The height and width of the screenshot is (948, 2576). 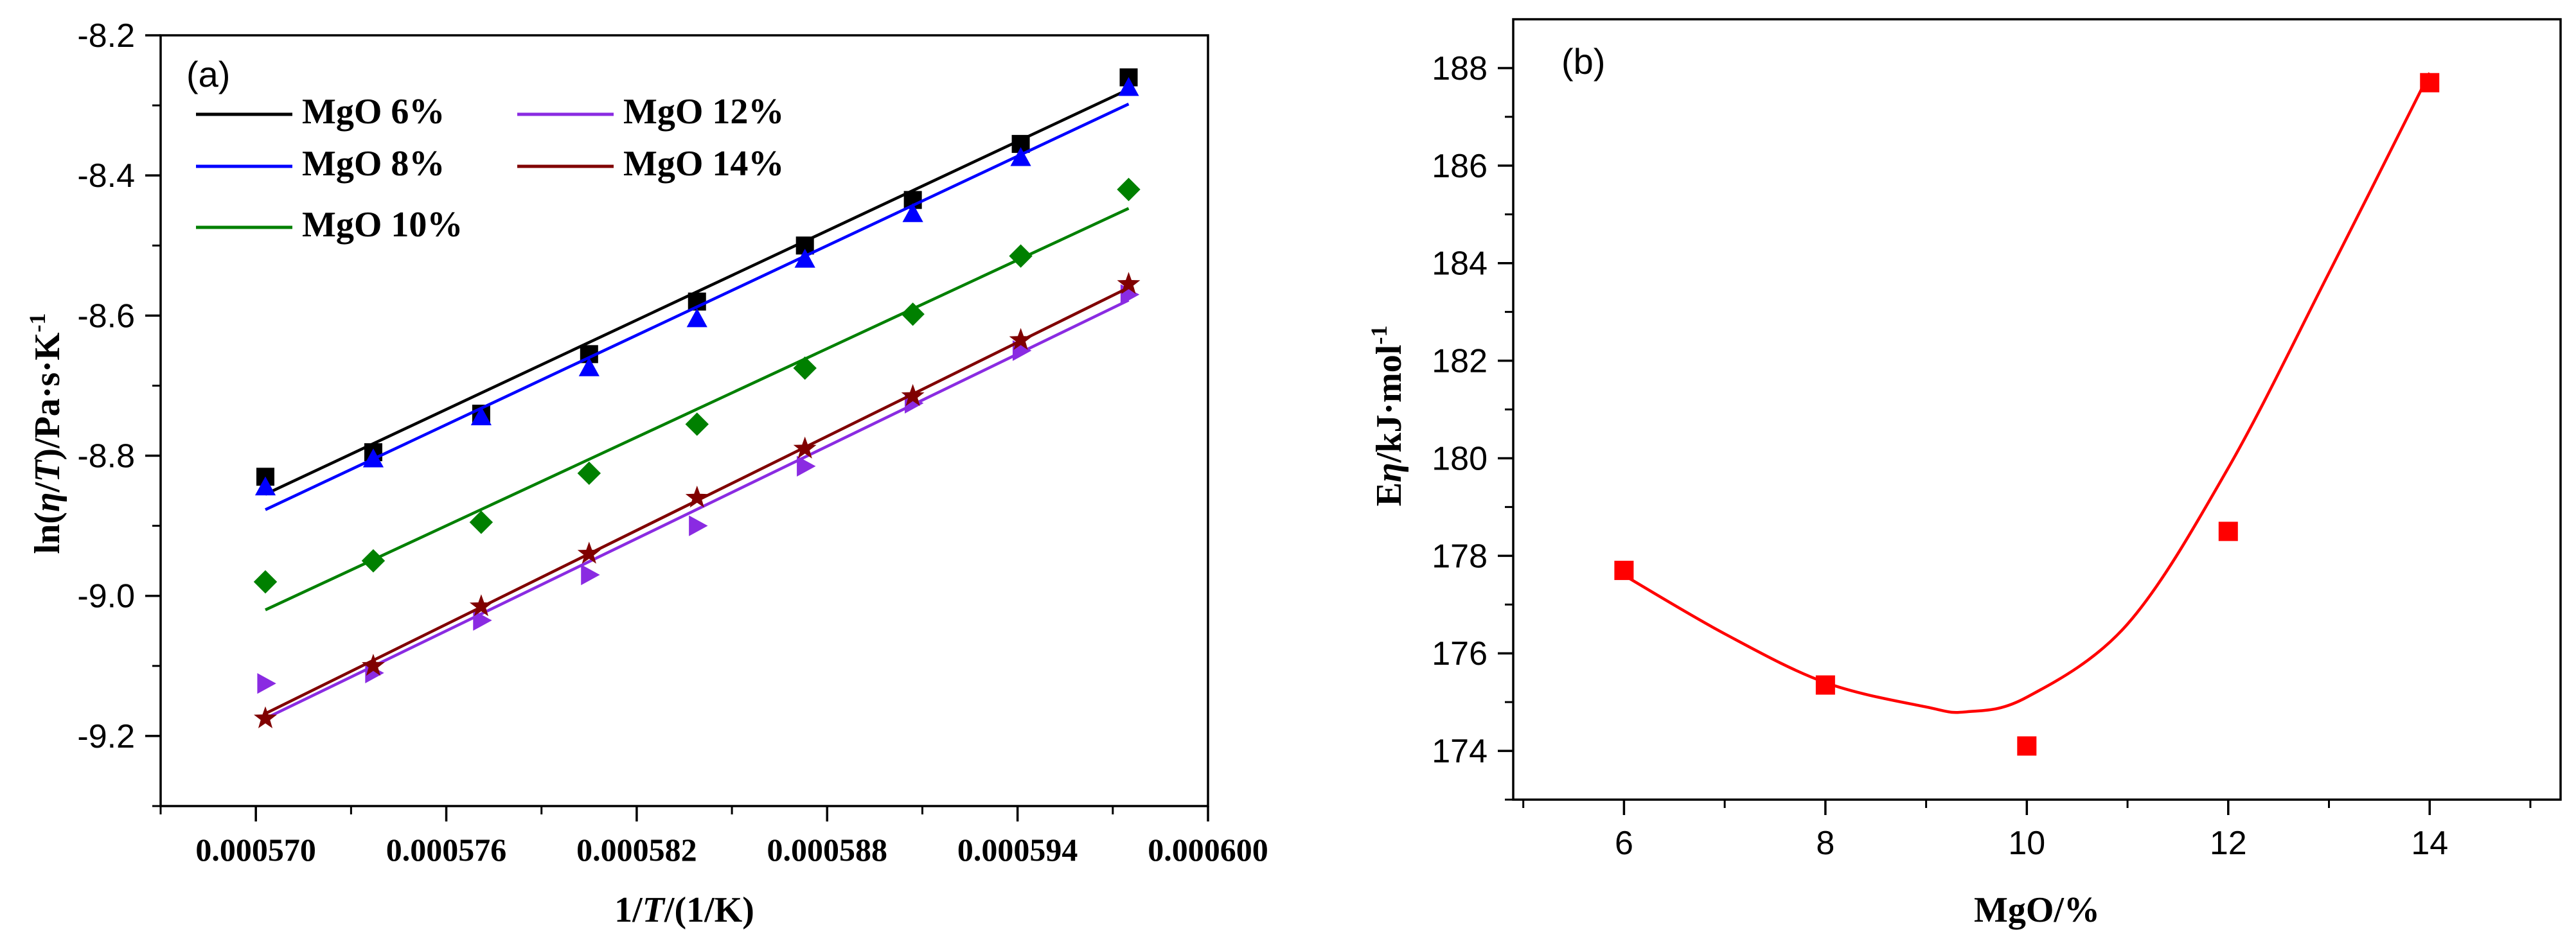 I want to click on panel-label: (a), so click(x=208, y=74).